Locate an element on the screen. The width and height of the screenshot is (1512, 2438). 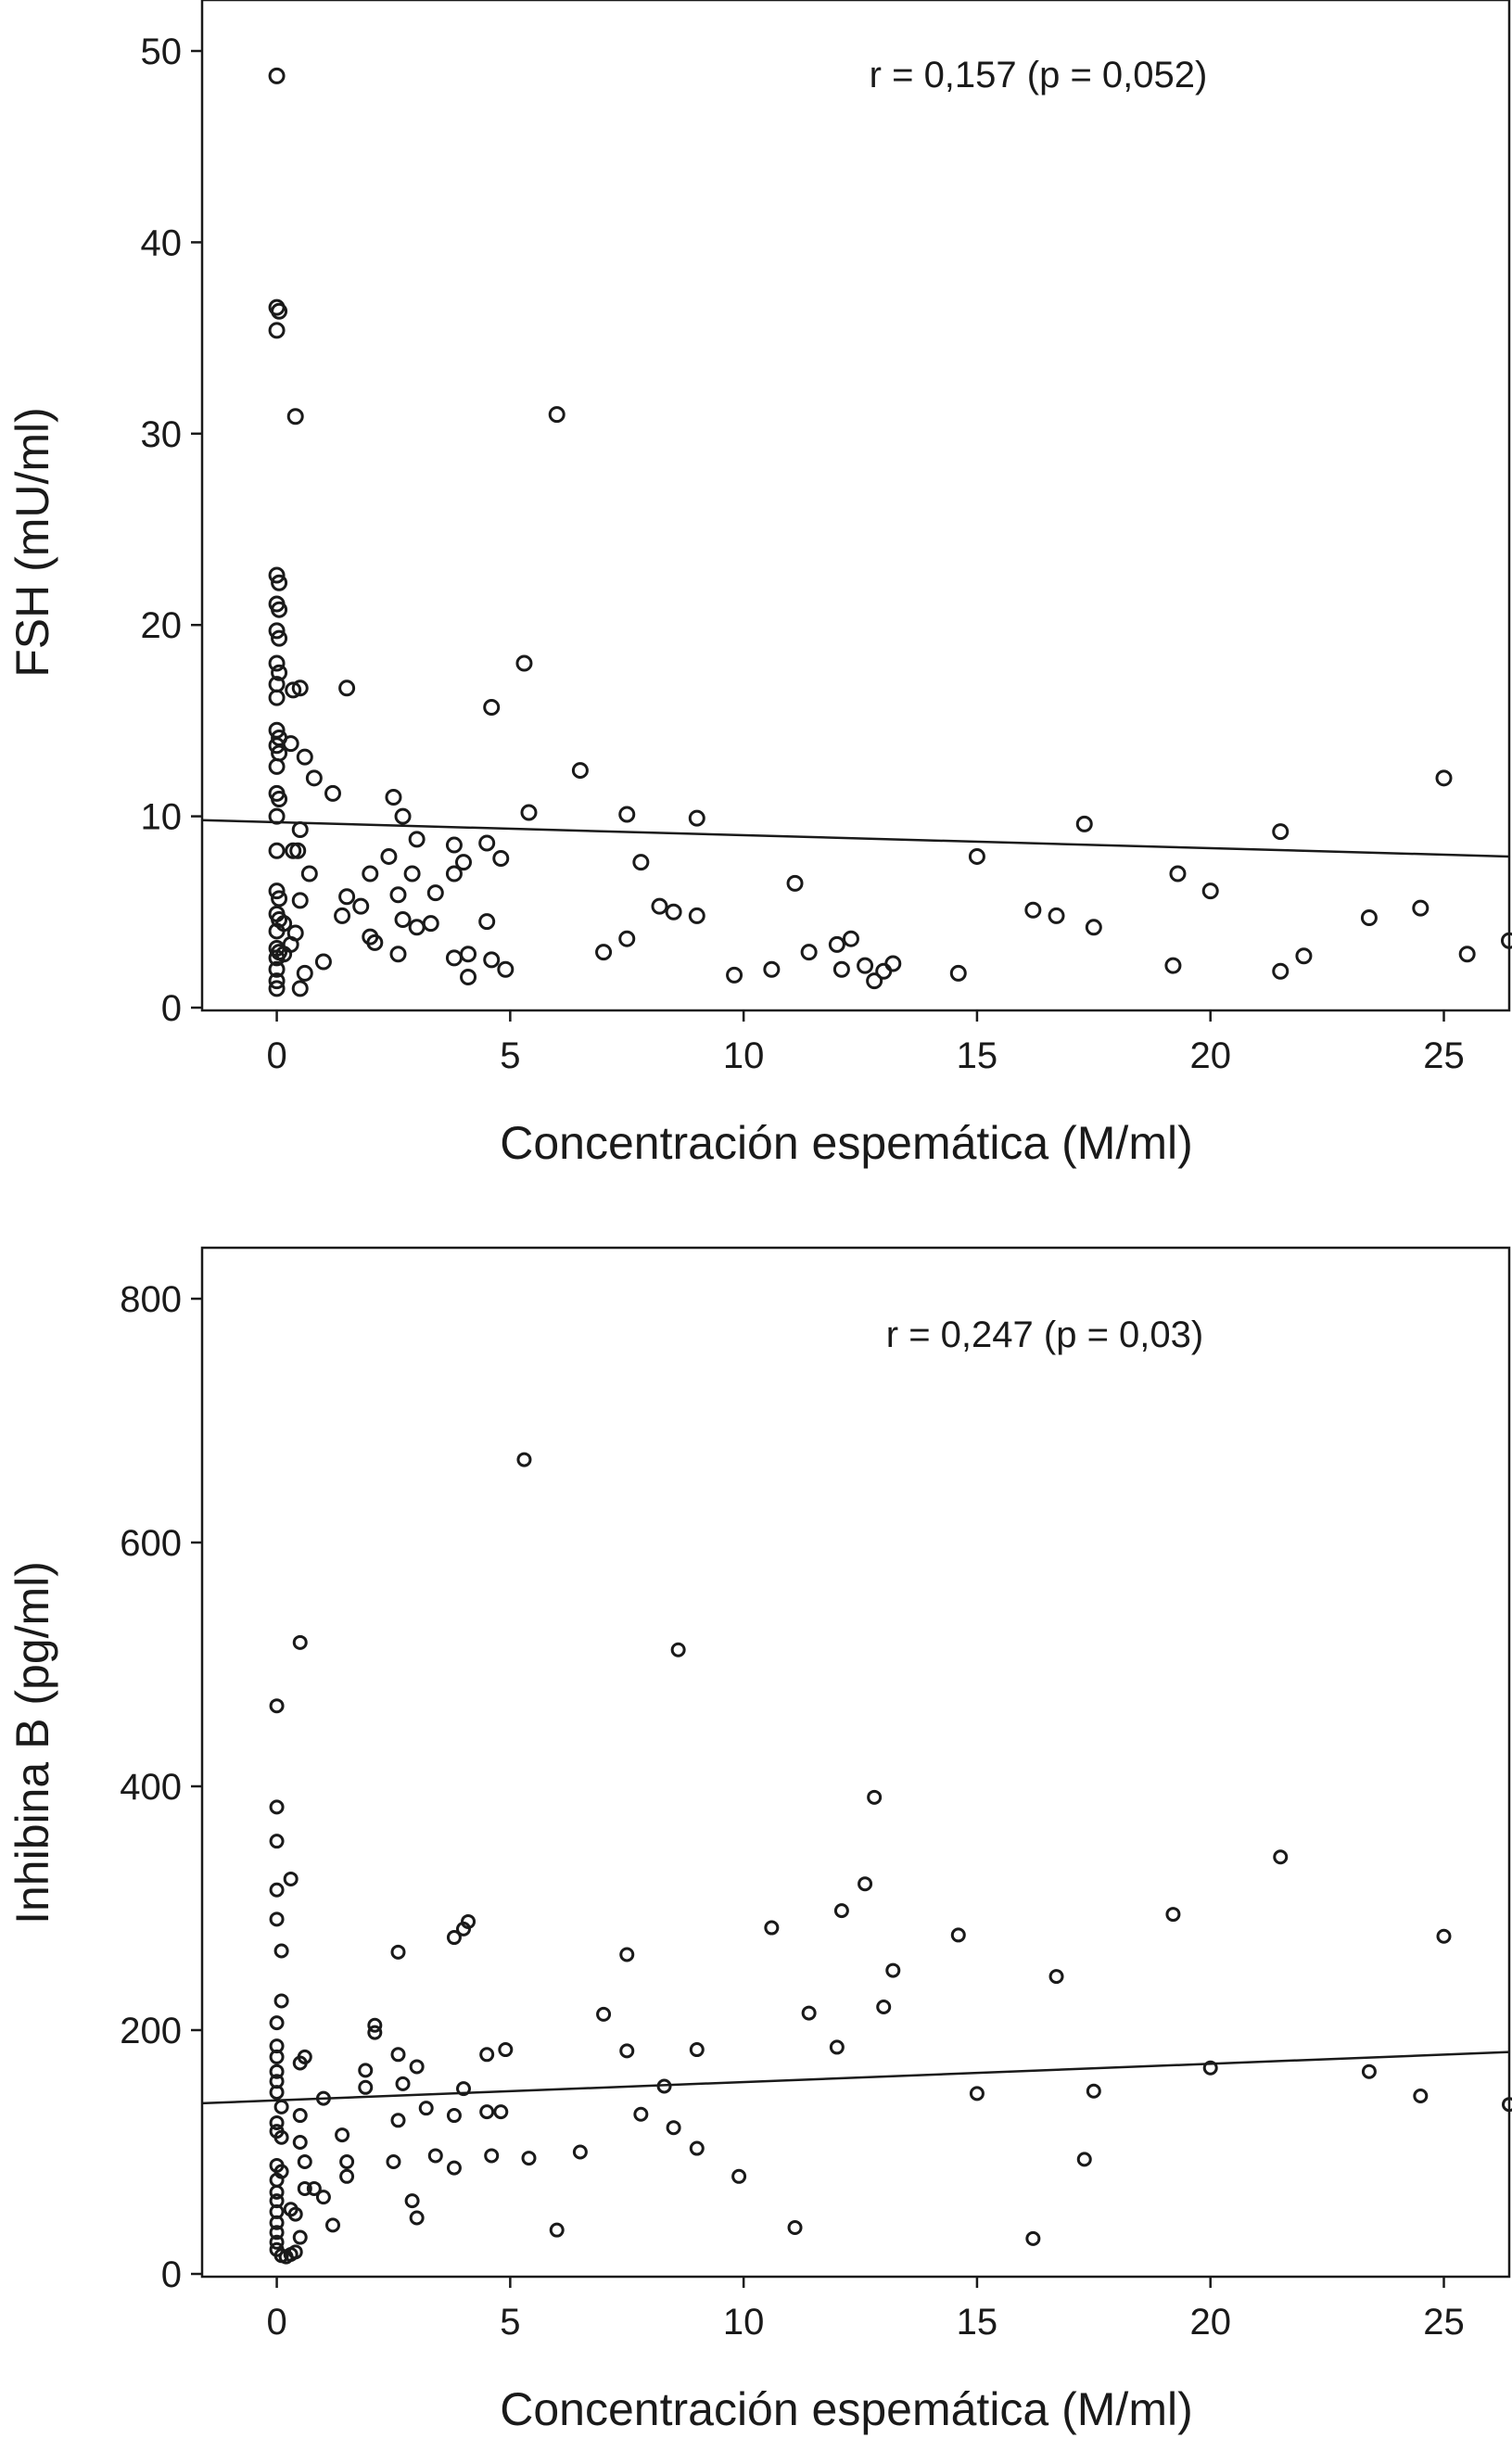
fsh-x-axis-title: Concentración espemática (M/ml) is located at coordinates (846, 1143).